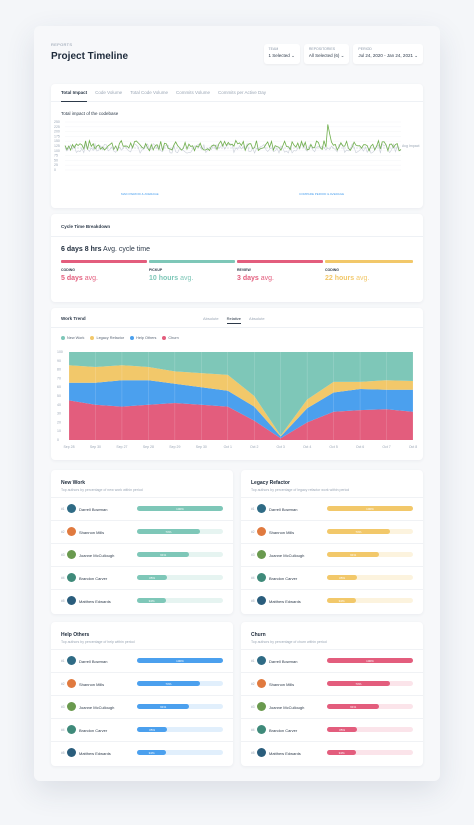 The image size is (474, 825). I want to click on area-churn, so click(241, 420).